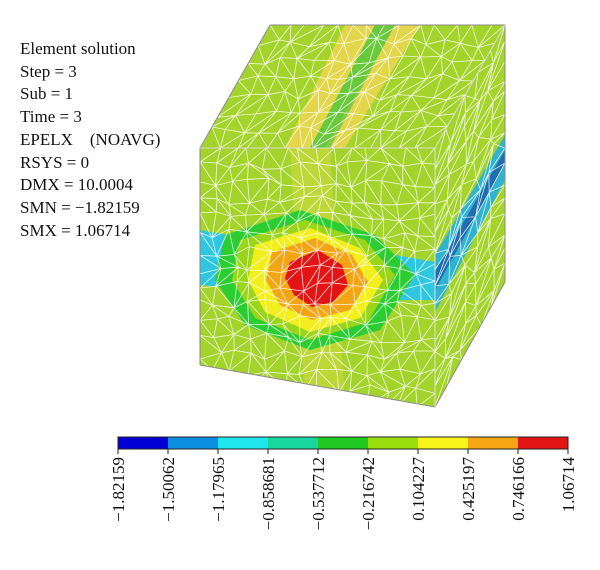 Image resolution: width=600 pixels, height=570 pixels. I want to click on top-green-streak, so click(352, 86).